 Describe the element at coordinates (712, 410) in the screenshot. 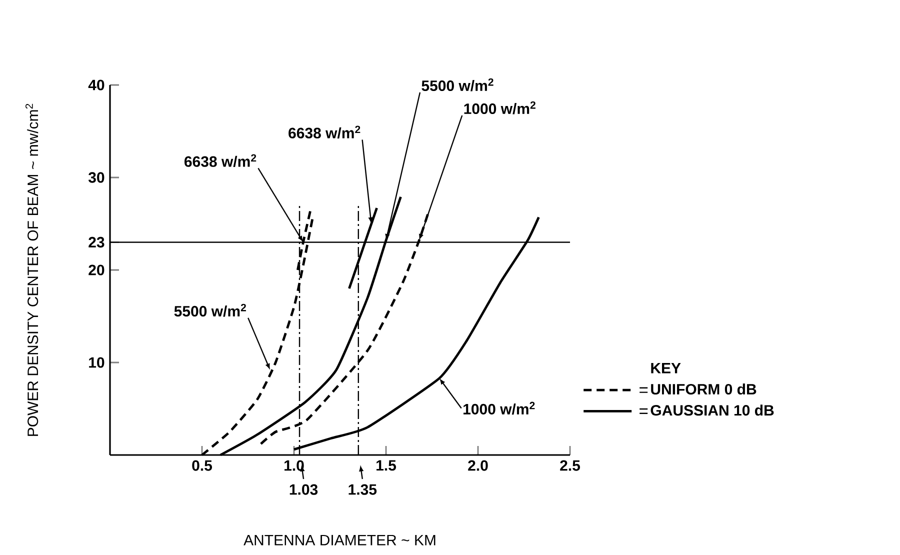

I see `legend-label: GAUSSIAN 10 dB` at that location.